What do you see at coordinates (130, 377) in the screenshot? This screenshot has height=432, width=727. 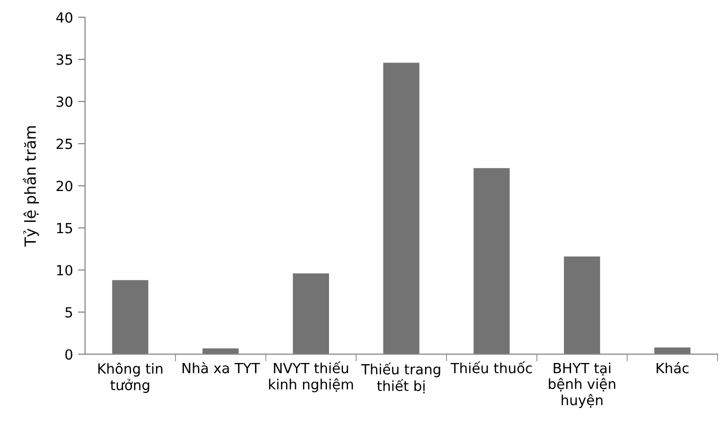 I see `x-tick-label: Không tin tưởng` at bounding box center [130, 377].